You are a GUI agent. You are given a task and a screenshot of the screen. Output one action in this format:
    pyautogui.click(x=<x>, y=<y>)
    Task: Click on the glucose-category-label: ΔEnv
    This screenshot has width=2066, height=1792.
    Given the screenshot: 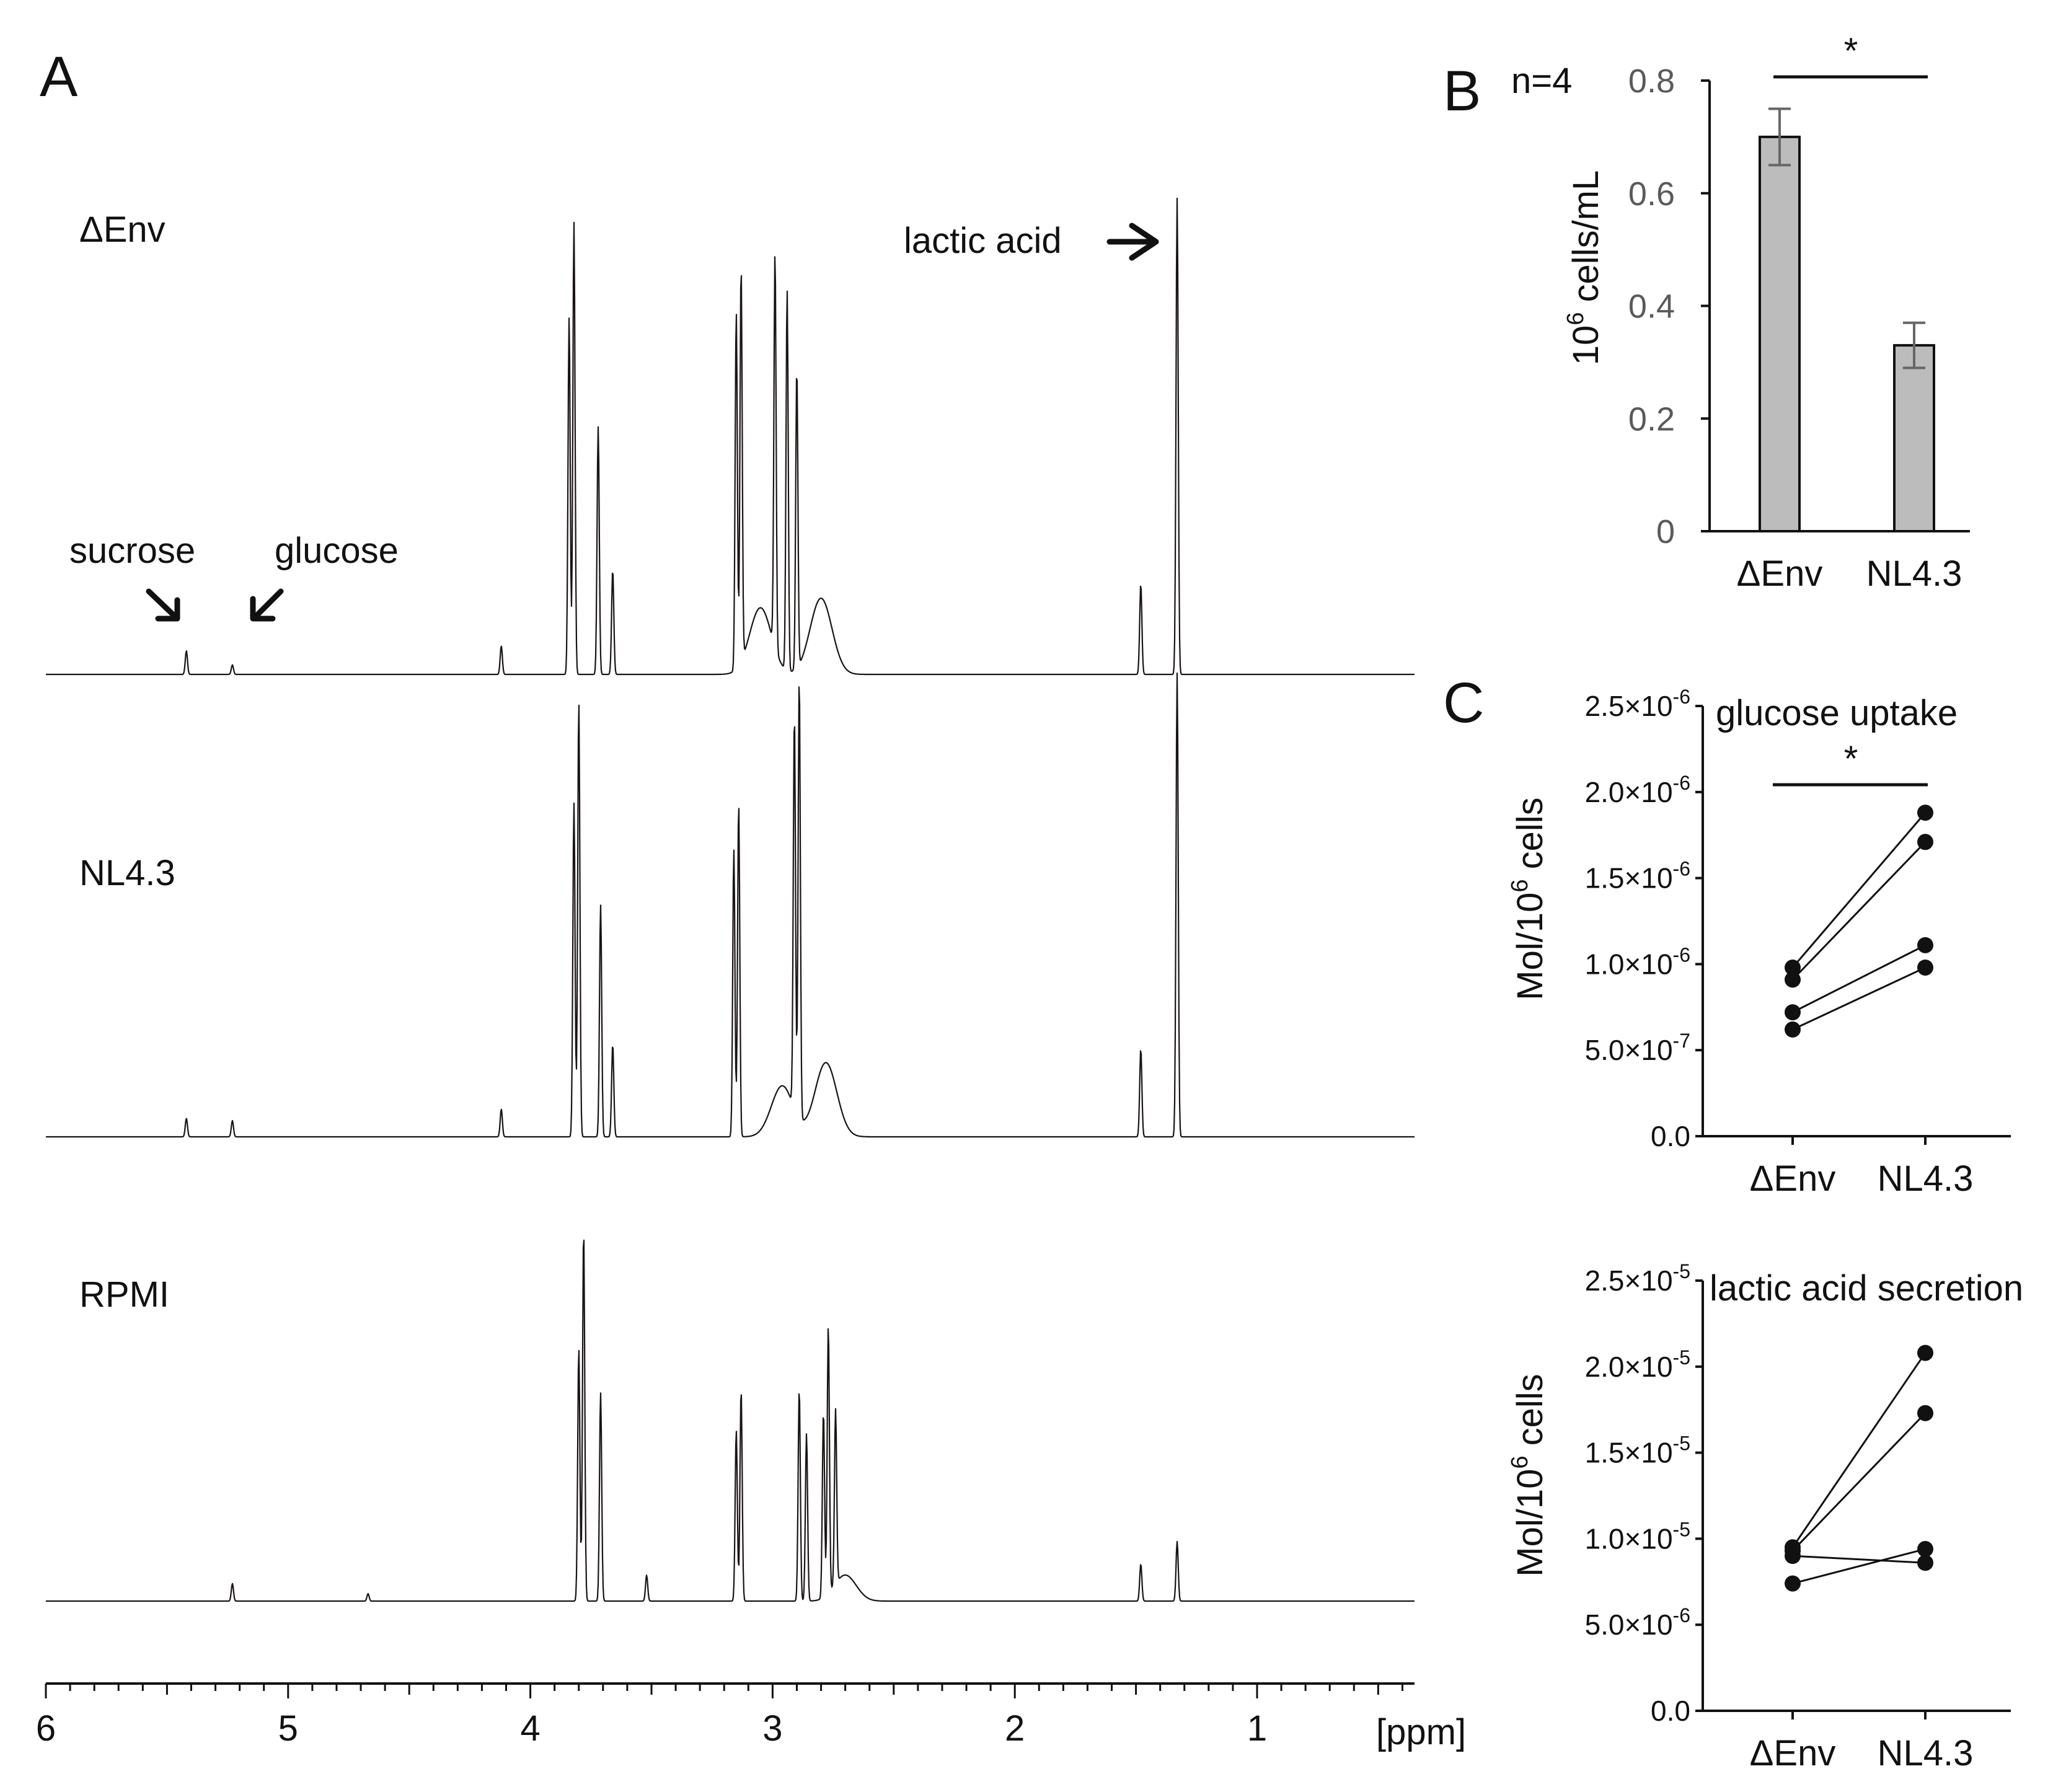 What is the action you would take?
    pyautogui.click(x=1793, y=1179)
    